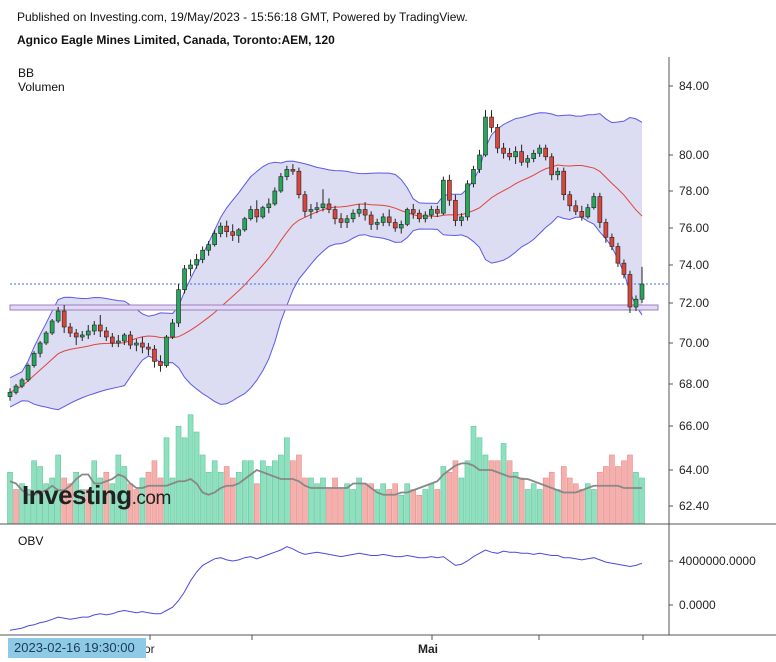 The height and width of the screenshot is (662, 776). I want to click on support-zone, so click(334, 307).